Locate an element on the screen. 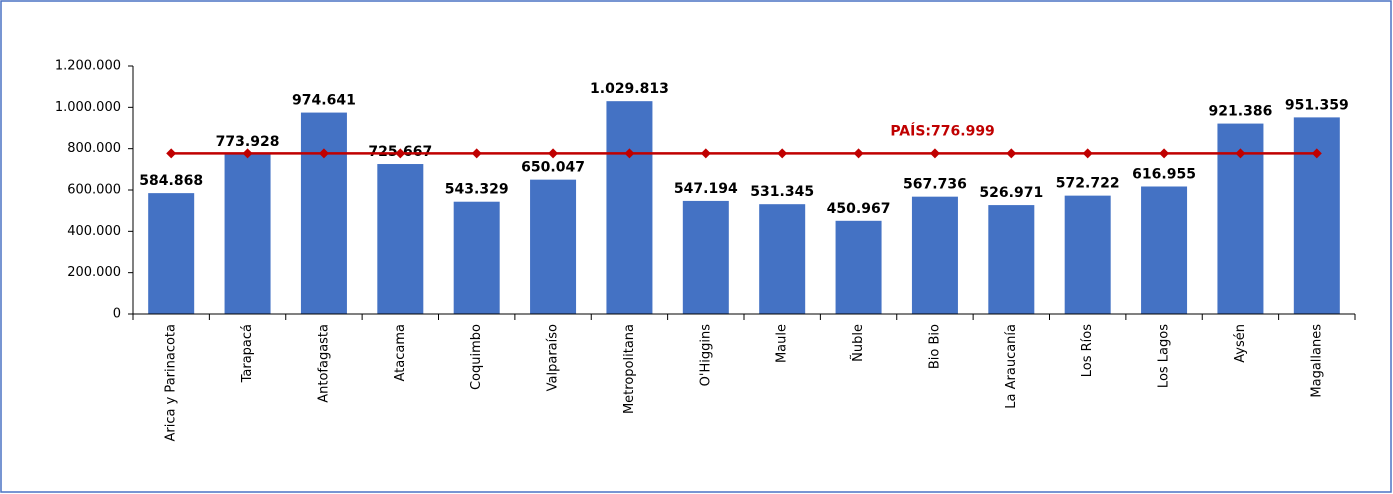 This screenshot has width=1393, height=494. x-tick-label: La Araucanía is located at coordinates (1011, 366).